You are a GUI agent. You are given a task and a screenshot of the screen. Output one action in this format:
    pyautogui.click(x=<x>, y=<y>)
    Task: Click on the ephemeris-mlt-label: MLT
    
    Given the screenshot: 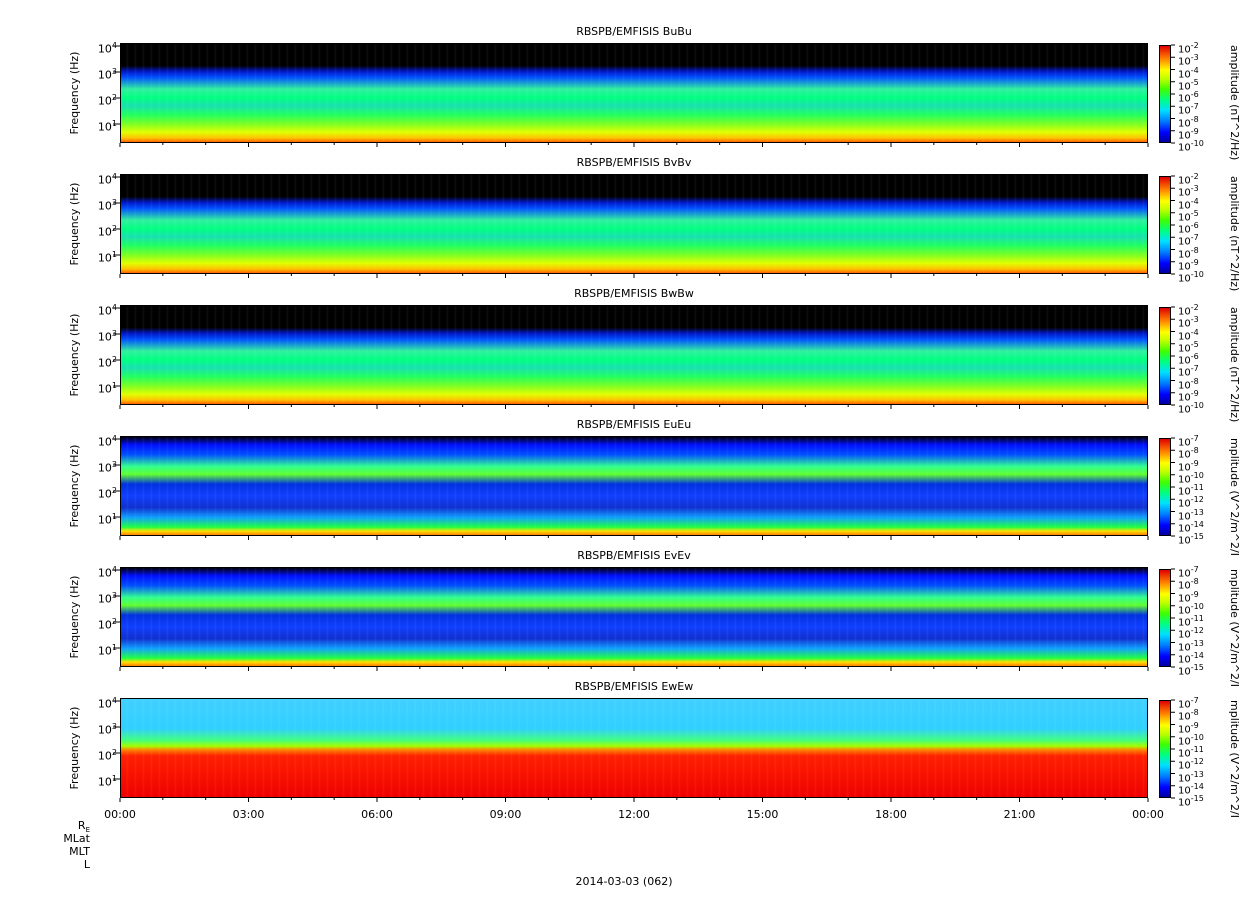 What is the action you would take?
    pyautogui.click(x=79, y=851)
    